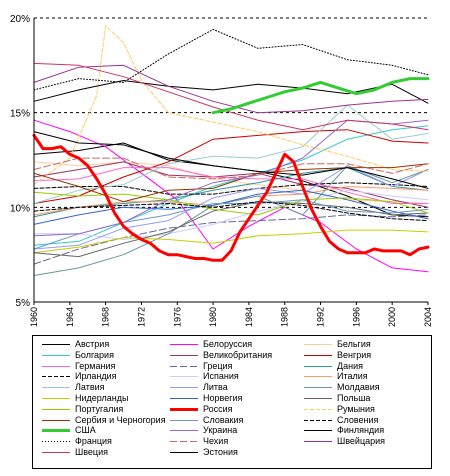 The height and width of the screenshot is (476, 450). I want to click on legend-label: Дания, so click(350, 365).